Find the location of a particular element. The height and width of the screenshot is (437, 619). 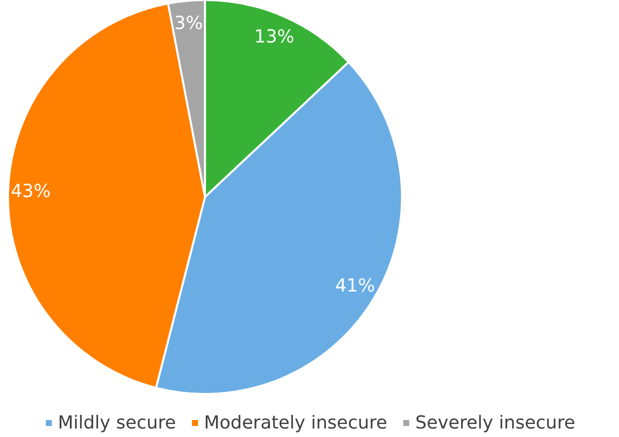

data-label: 3% is located at coordinates (188, 23).